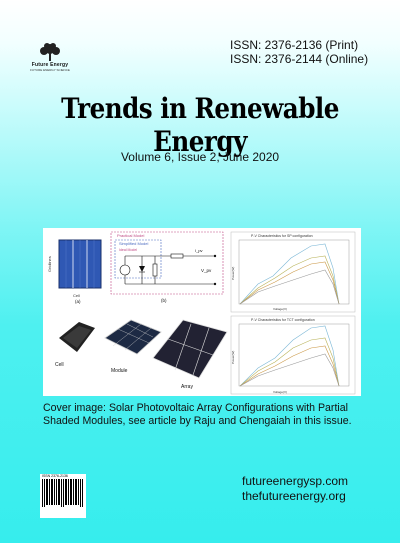 Image resolution: width=400 pixels, height=543 pixels. I want to click on cell-diagram: Gridlines Cell (a), so click(74, 271).